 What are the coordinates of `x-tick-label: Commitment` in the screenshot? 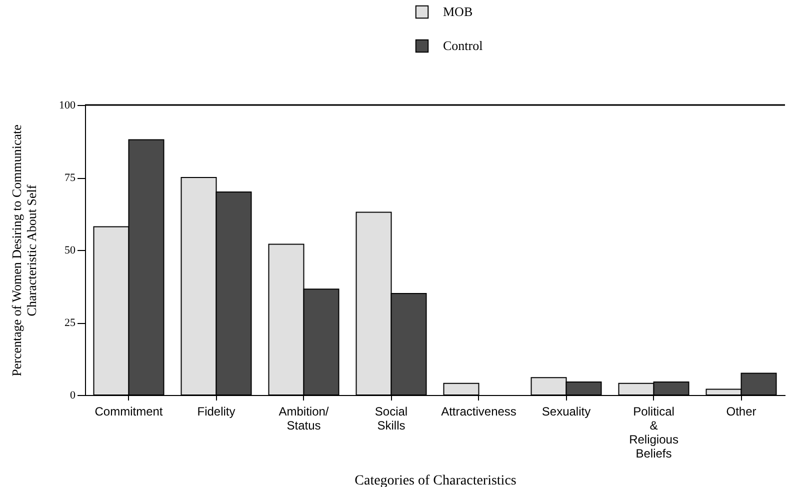 It's located at (129, 411).